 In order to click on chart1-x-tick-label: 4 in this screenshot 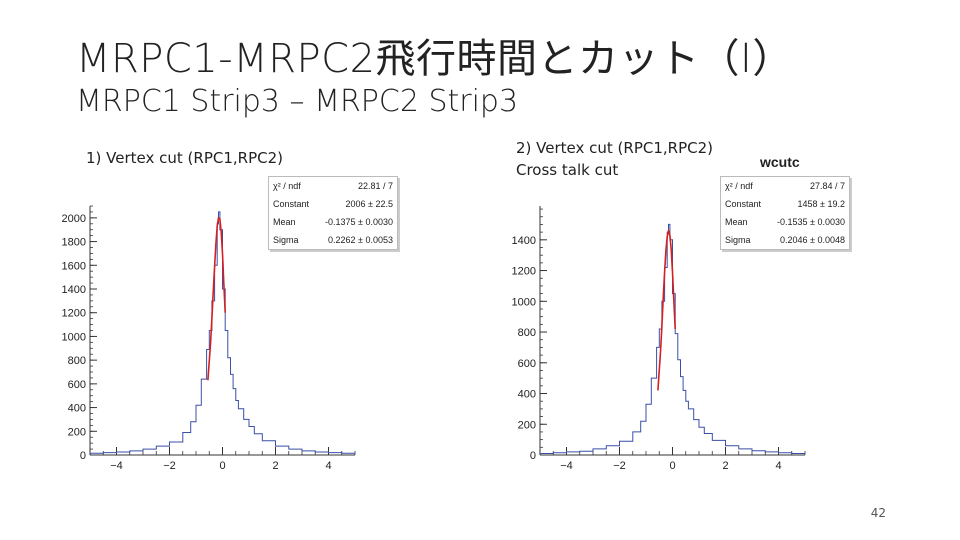, I will do `click(328, 466)`.